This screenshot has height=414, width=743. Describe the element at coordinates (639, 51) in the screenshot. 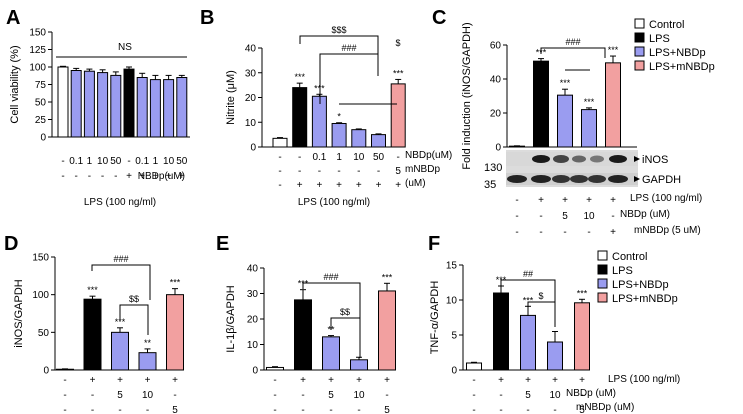

I see `legend-swatch-nbdp` at that location.